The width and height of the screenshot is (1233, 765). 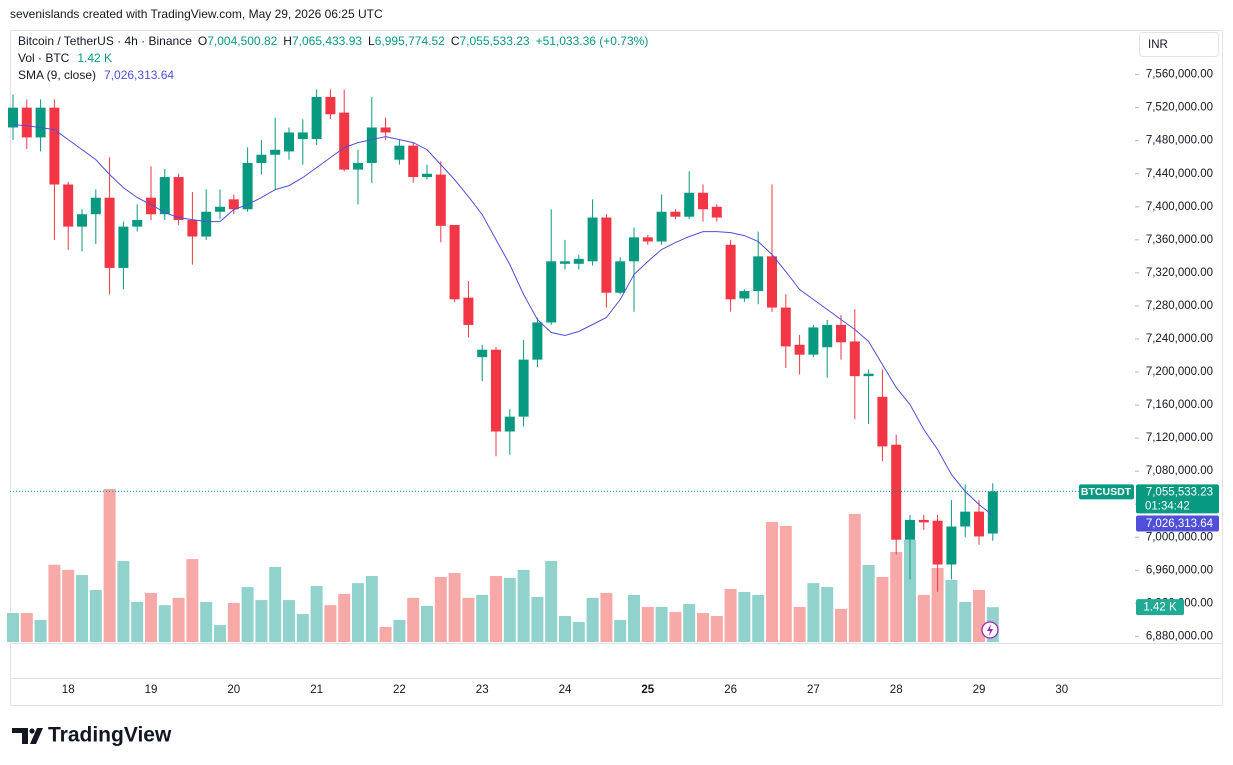 What do you see at coordinates (1179, 44) in the screenshot?
I see `currency-box` at bounding box center [1179, 44].